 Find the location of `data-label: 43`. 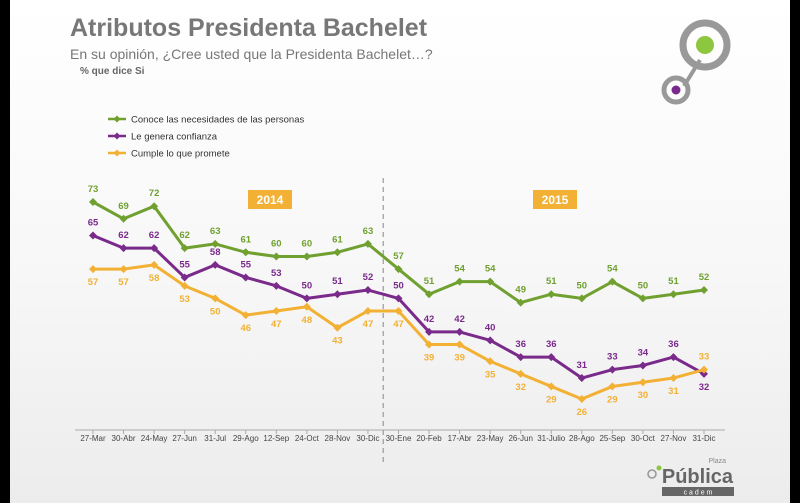

data-label: 43 is located at coordinates (337, 341).